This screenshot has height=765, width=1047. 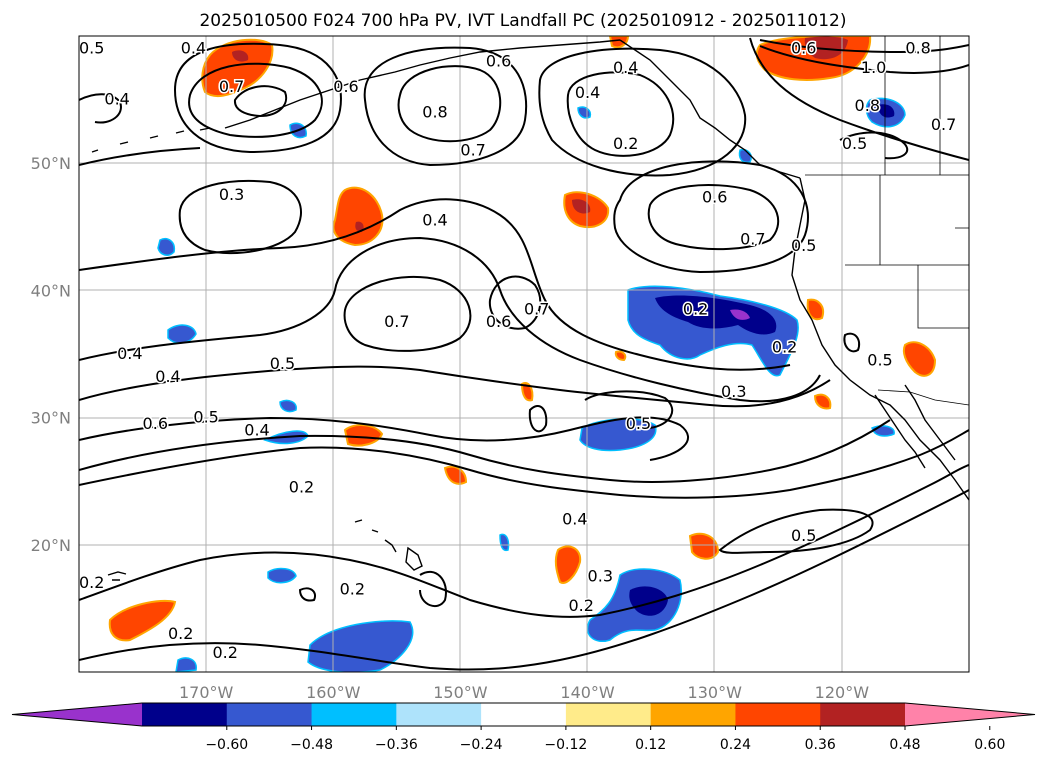 I want to click on pv-contour-ring-subtropical, so click(x=240, y=217).